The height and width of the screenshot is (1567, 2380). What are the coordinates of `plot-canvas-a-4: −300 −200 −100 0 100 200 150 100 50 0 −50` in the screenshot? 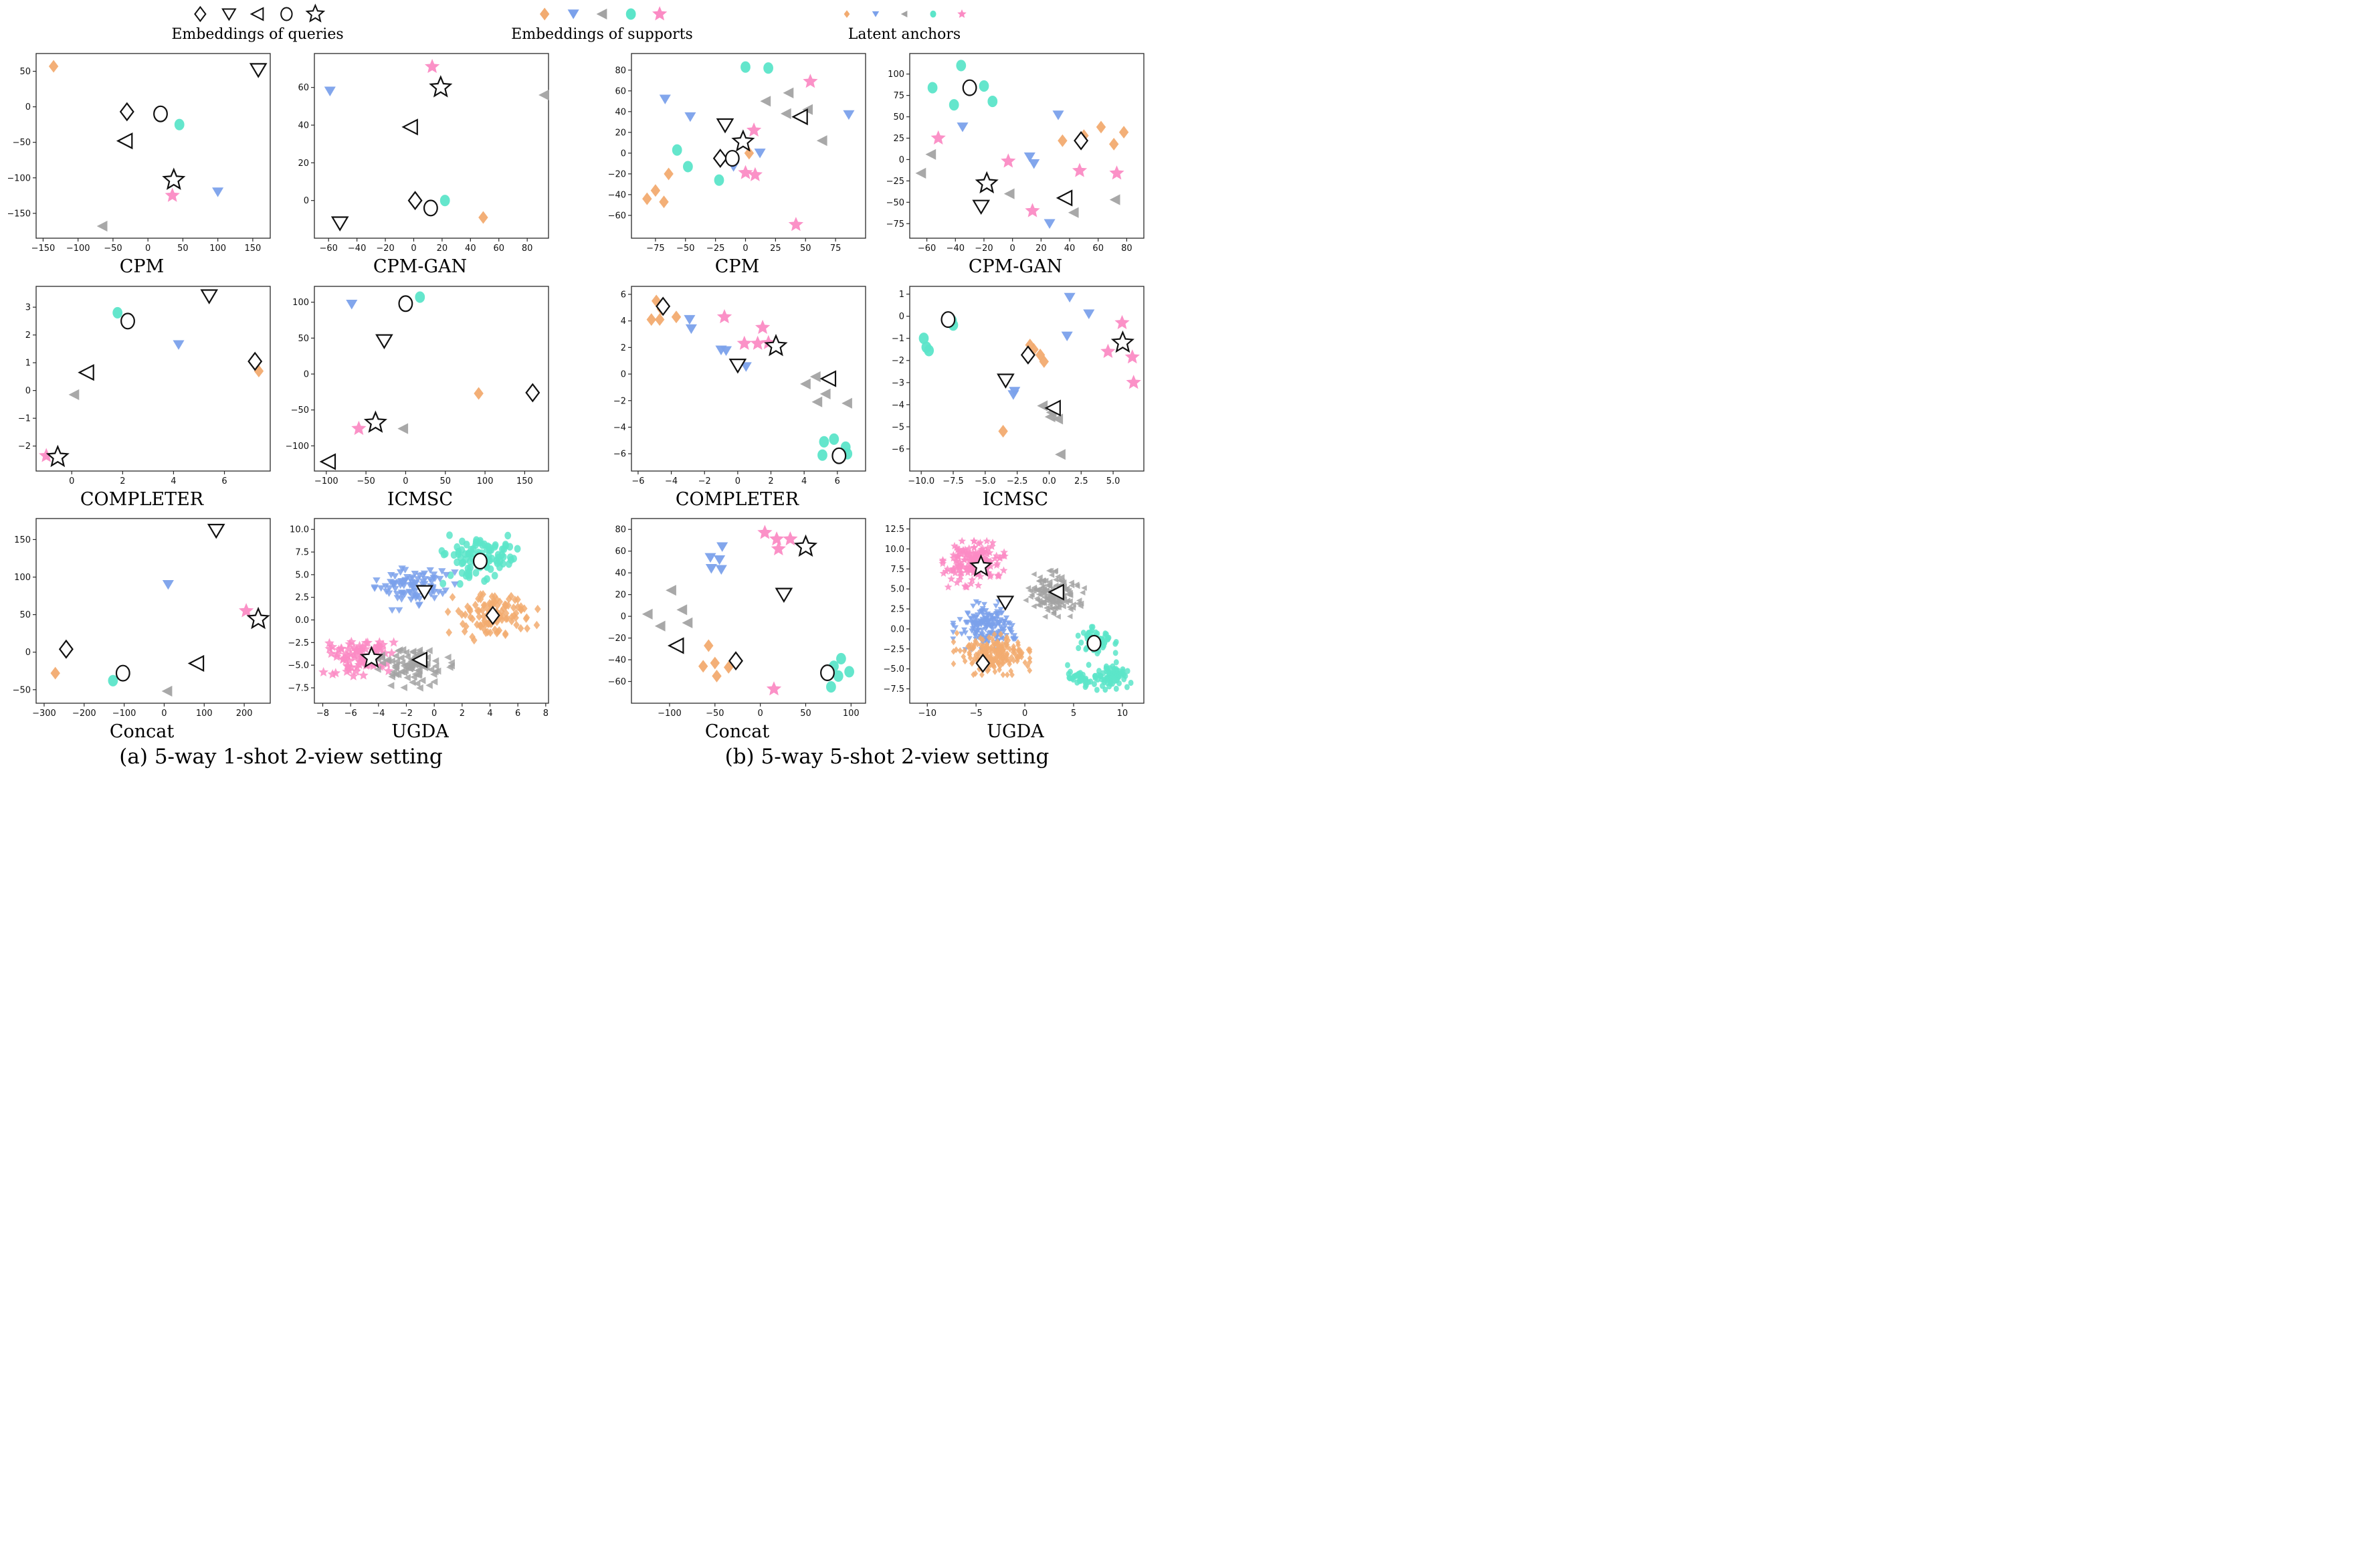 It's located at (142, 618).